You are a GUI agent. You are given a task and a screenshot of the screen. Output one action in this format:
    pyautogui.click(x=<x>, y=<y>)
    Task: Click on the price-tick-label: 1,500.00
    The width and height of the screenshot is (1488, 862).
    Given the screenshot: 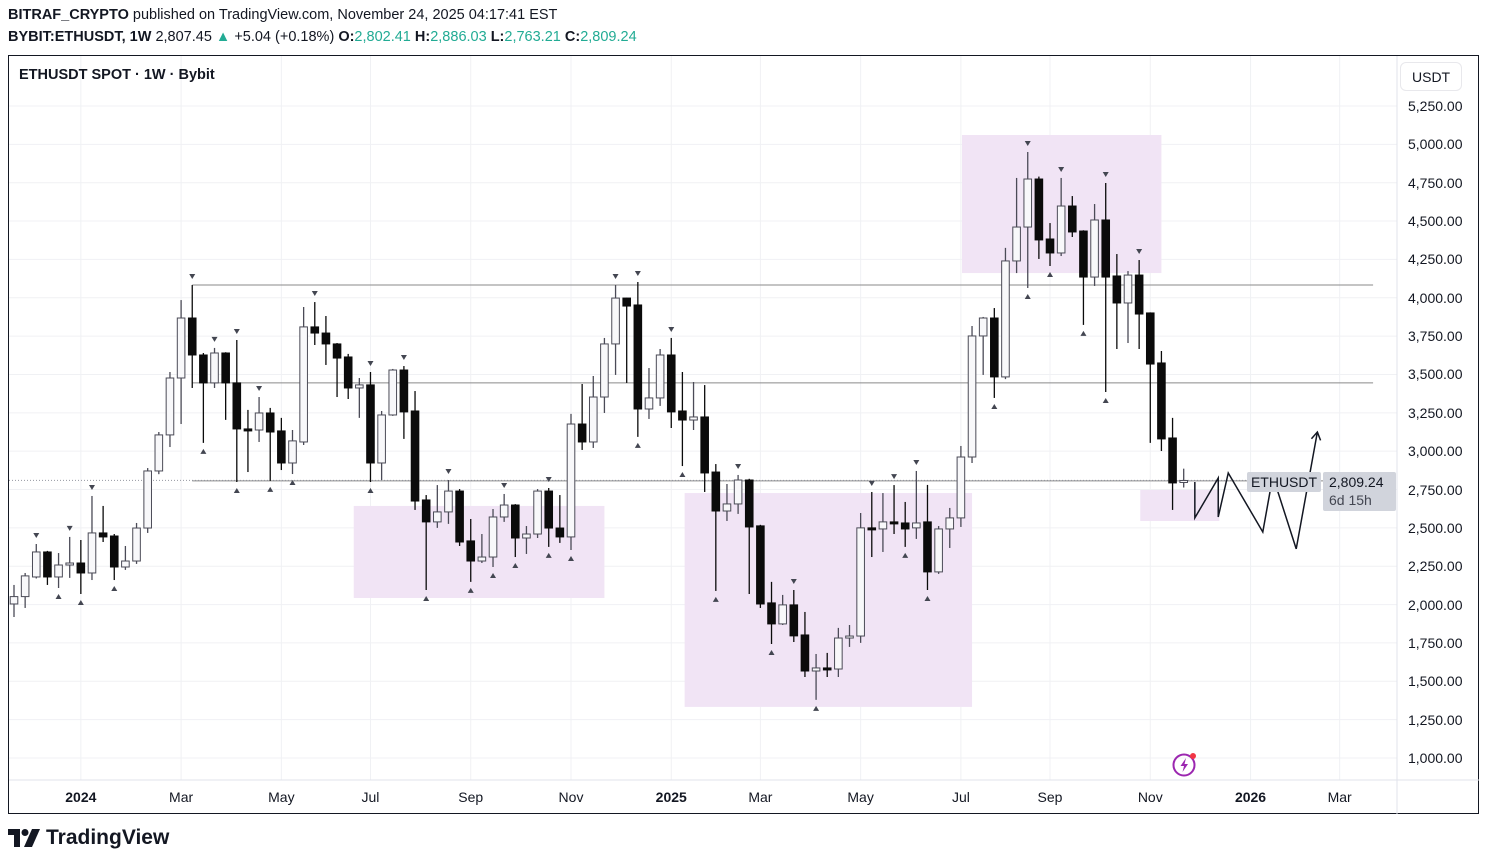 What is the action you would take?
    pyautogui.click(x=1435, y=681)
    